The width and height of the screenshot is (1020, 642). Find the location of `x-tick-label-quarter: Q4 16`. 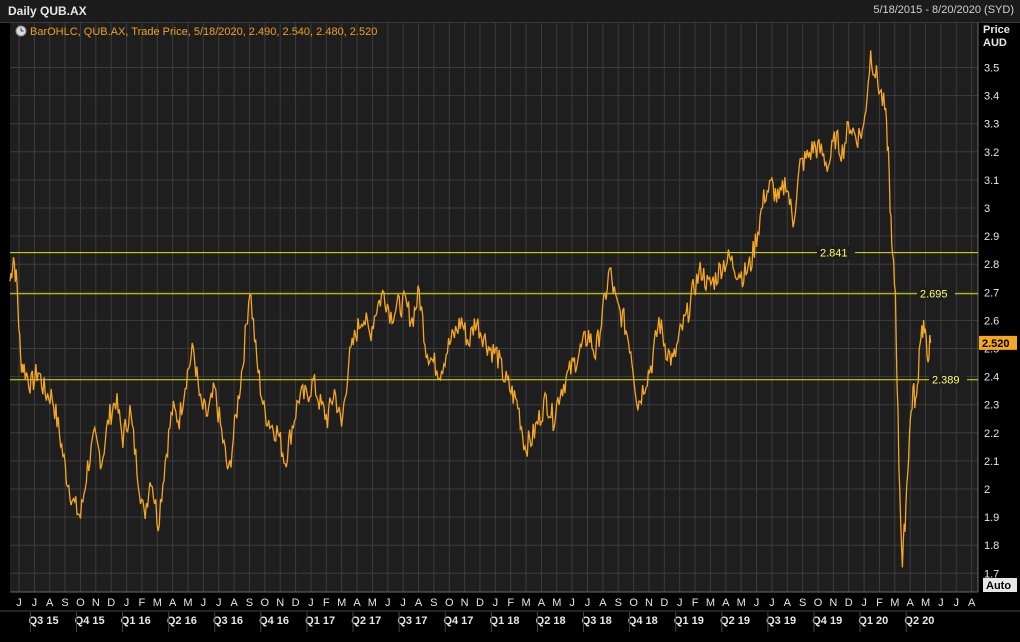

x-tick-label-quarter: Q4 16 is located at coordinates (274, 621).